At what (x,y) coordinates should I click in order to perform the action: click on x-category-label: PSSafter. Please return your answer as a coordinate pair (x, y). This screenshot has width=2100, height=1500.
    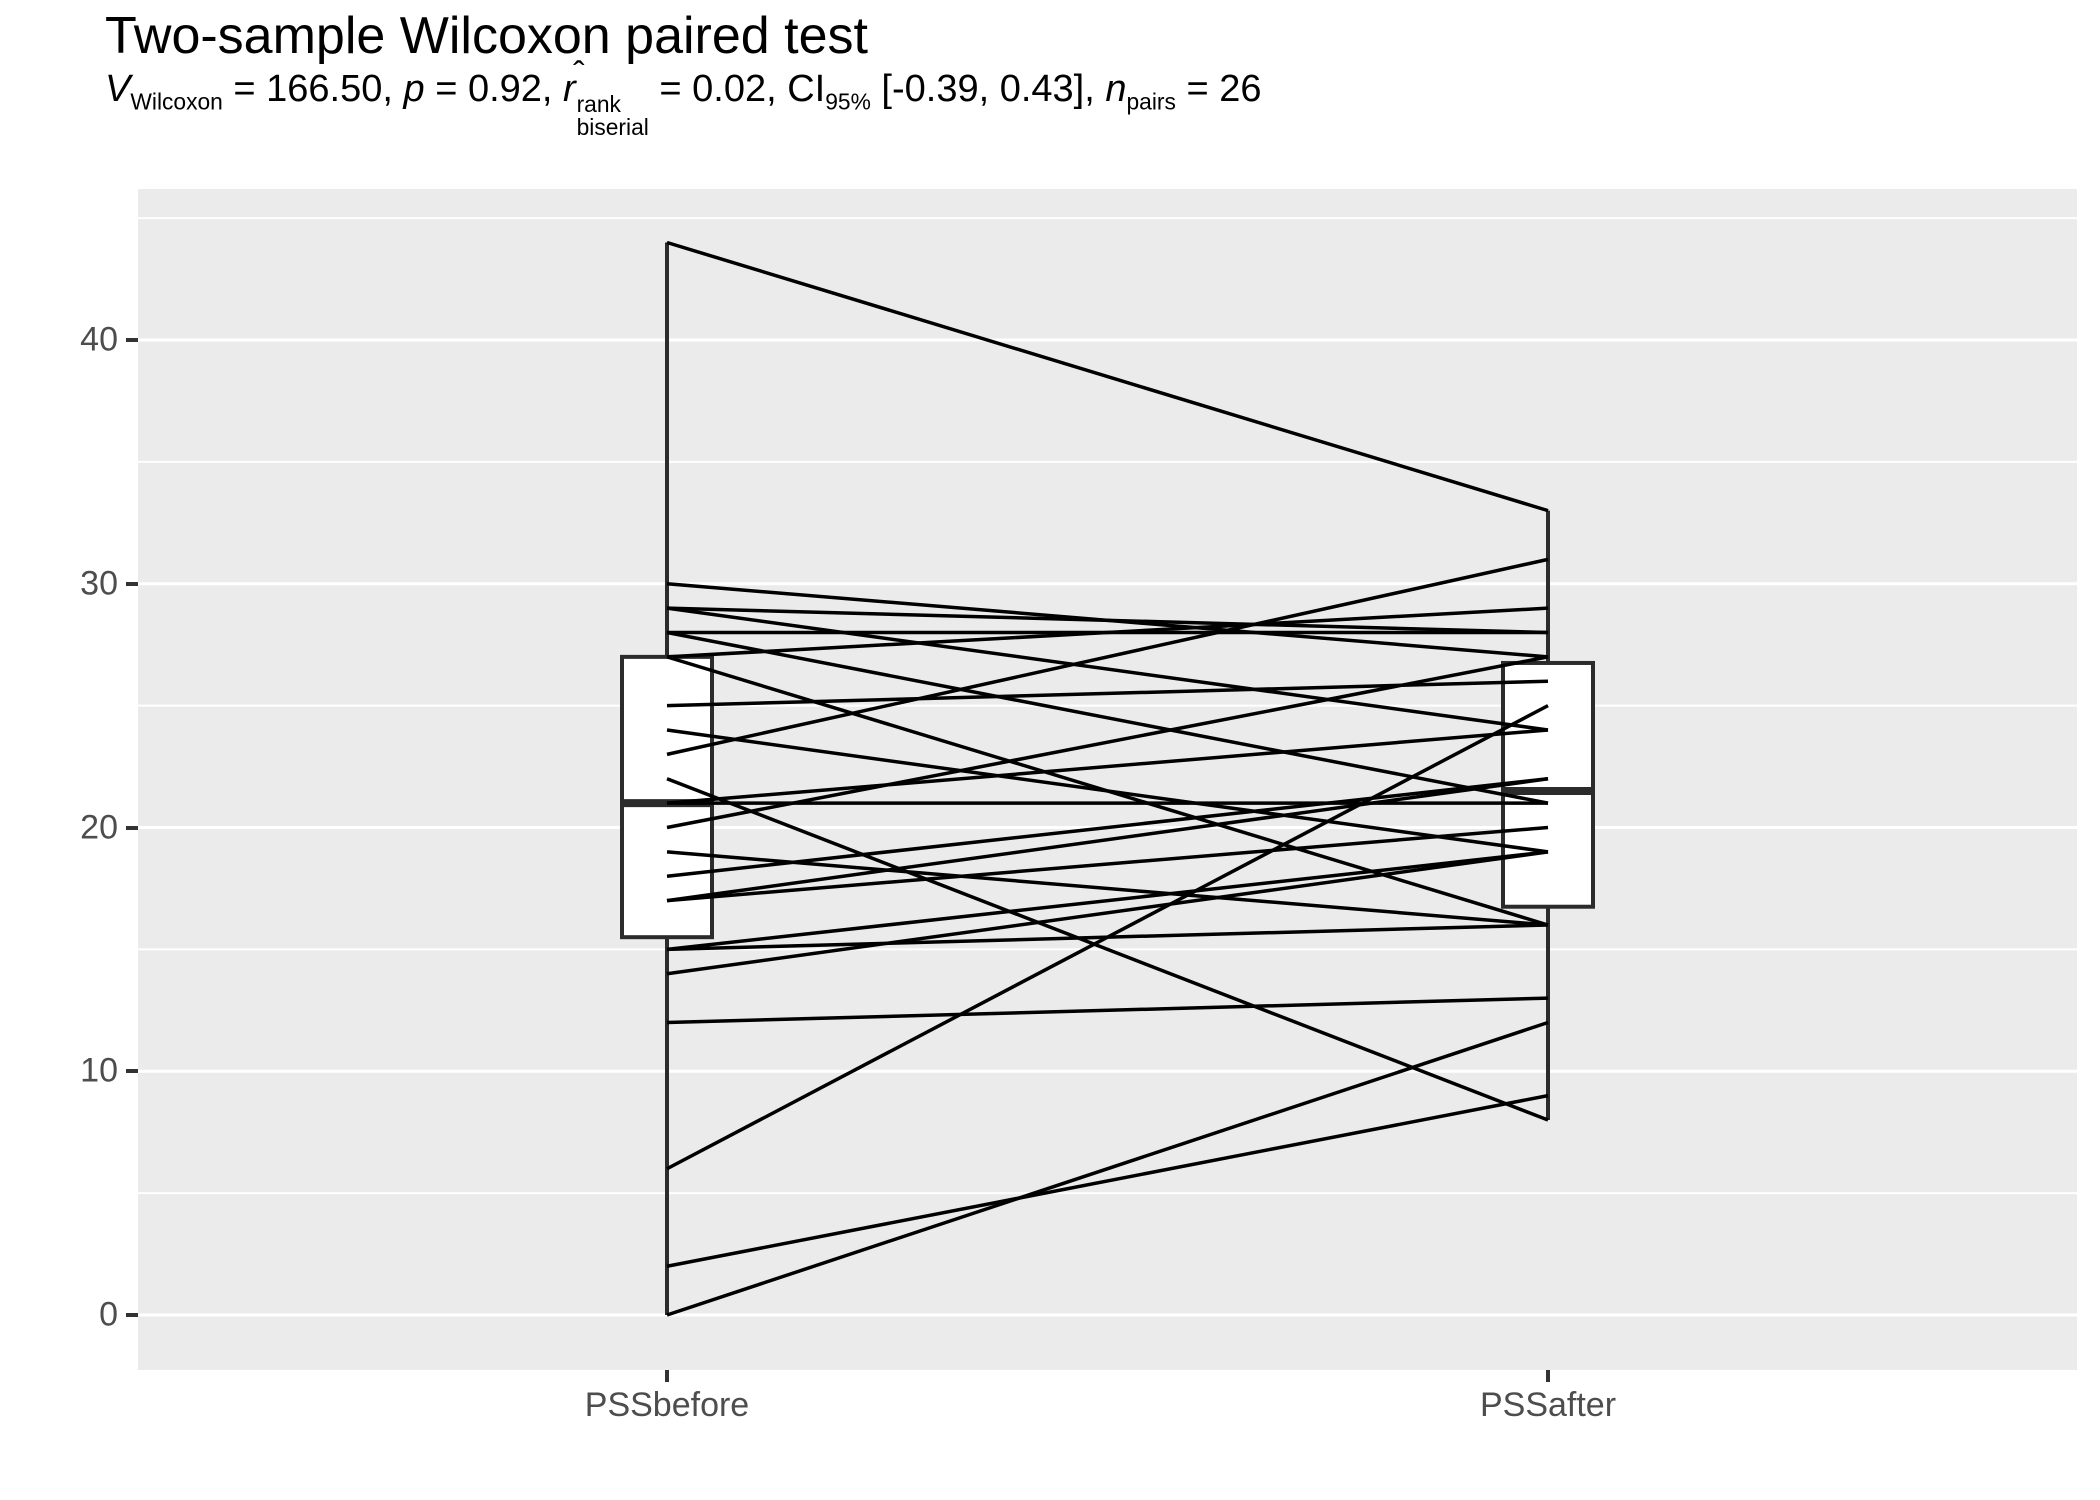
    Looking at the image, I should click on (1548, 1405).